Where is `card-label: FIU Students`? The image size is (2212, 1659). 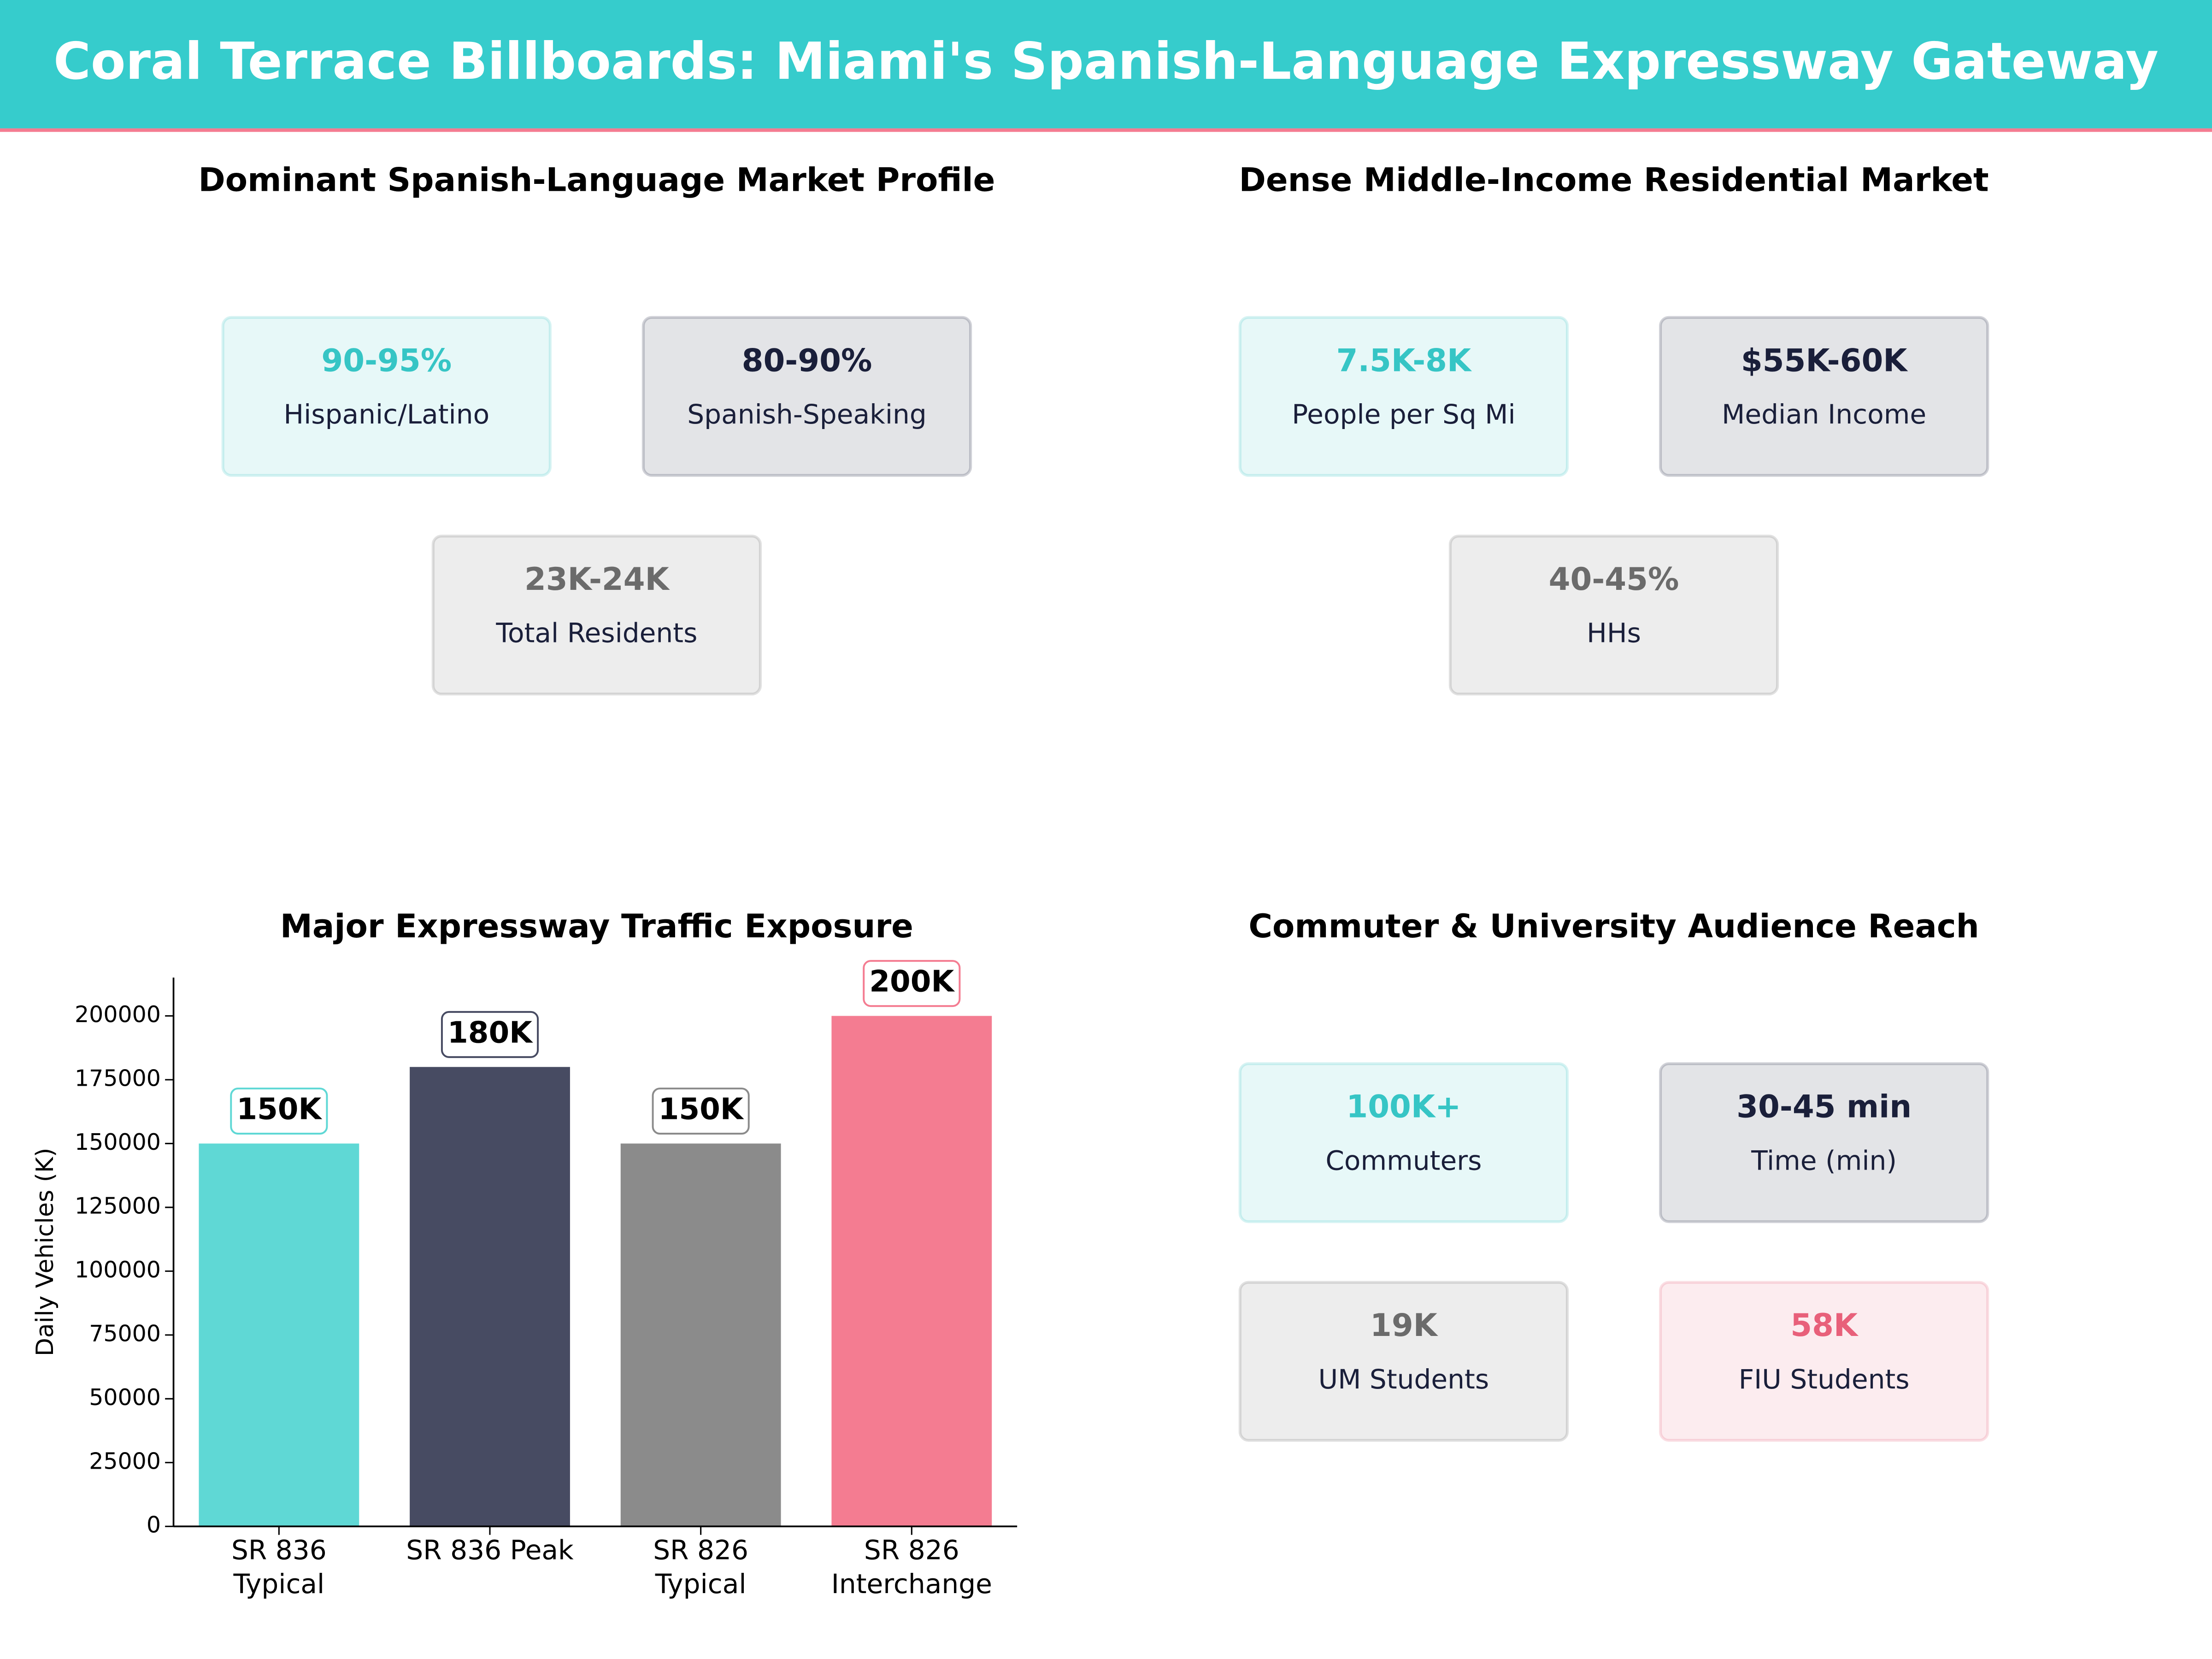
card-label: FIU Students is located at coordinates (1824, 1379).